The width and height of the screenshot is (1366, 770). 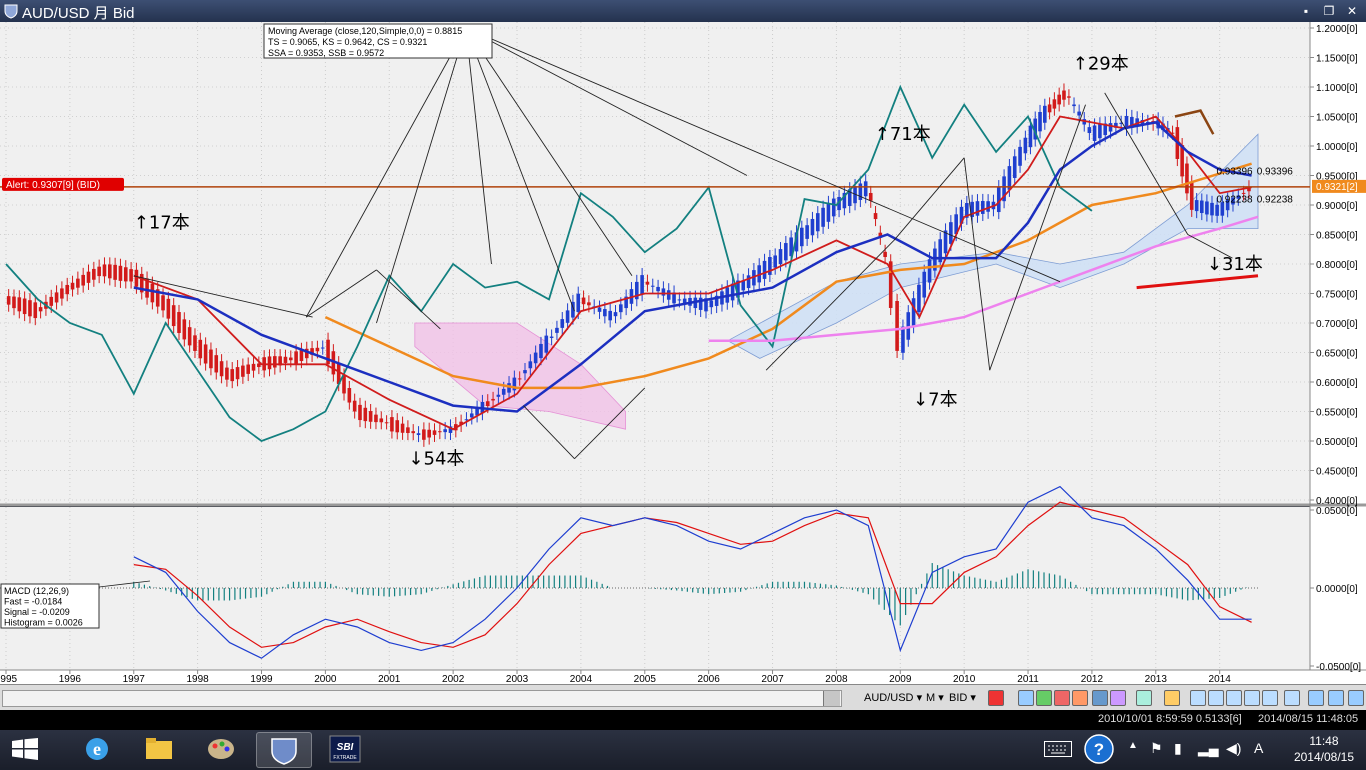 I want to click on print-icon, so click(x=1118, y=698).